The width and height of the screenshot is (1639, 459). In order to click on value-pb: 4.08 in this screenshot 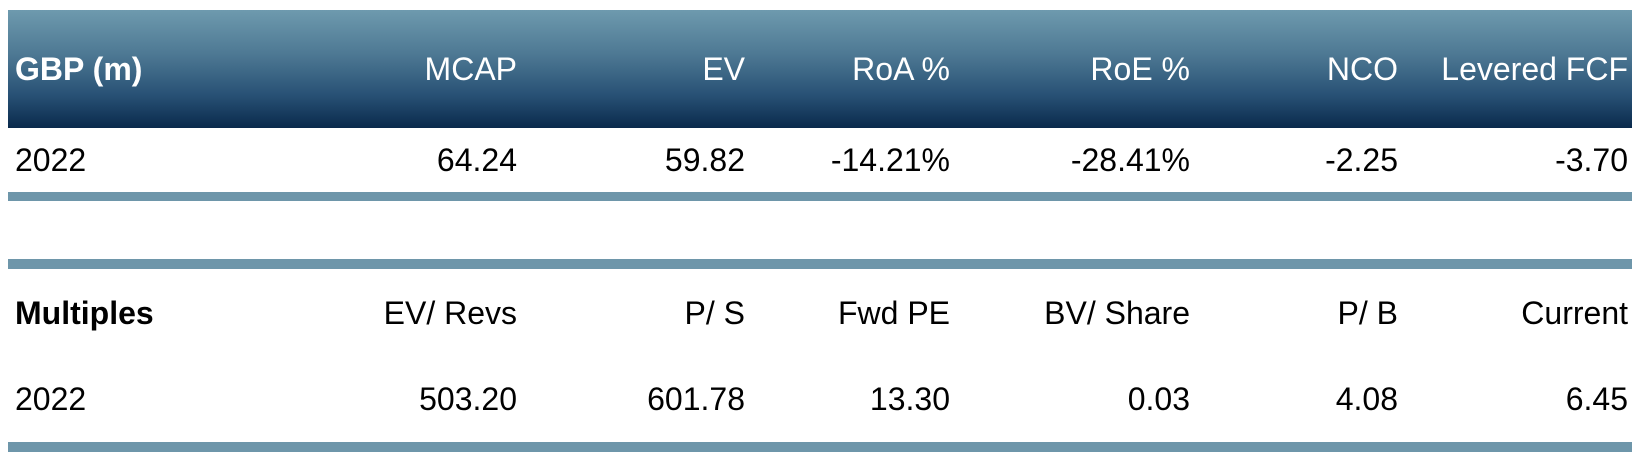, I will do `click(1366, 399)`.